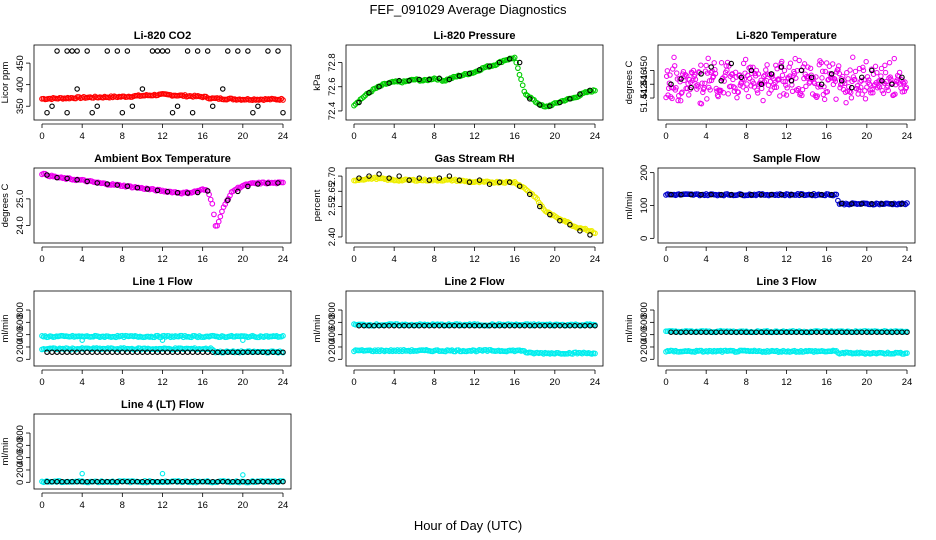 The height and width of the screenshot is (540, 936). Describe the element at coordinates (474, 205) in the screenshot. I see `plot-frame` at that location.